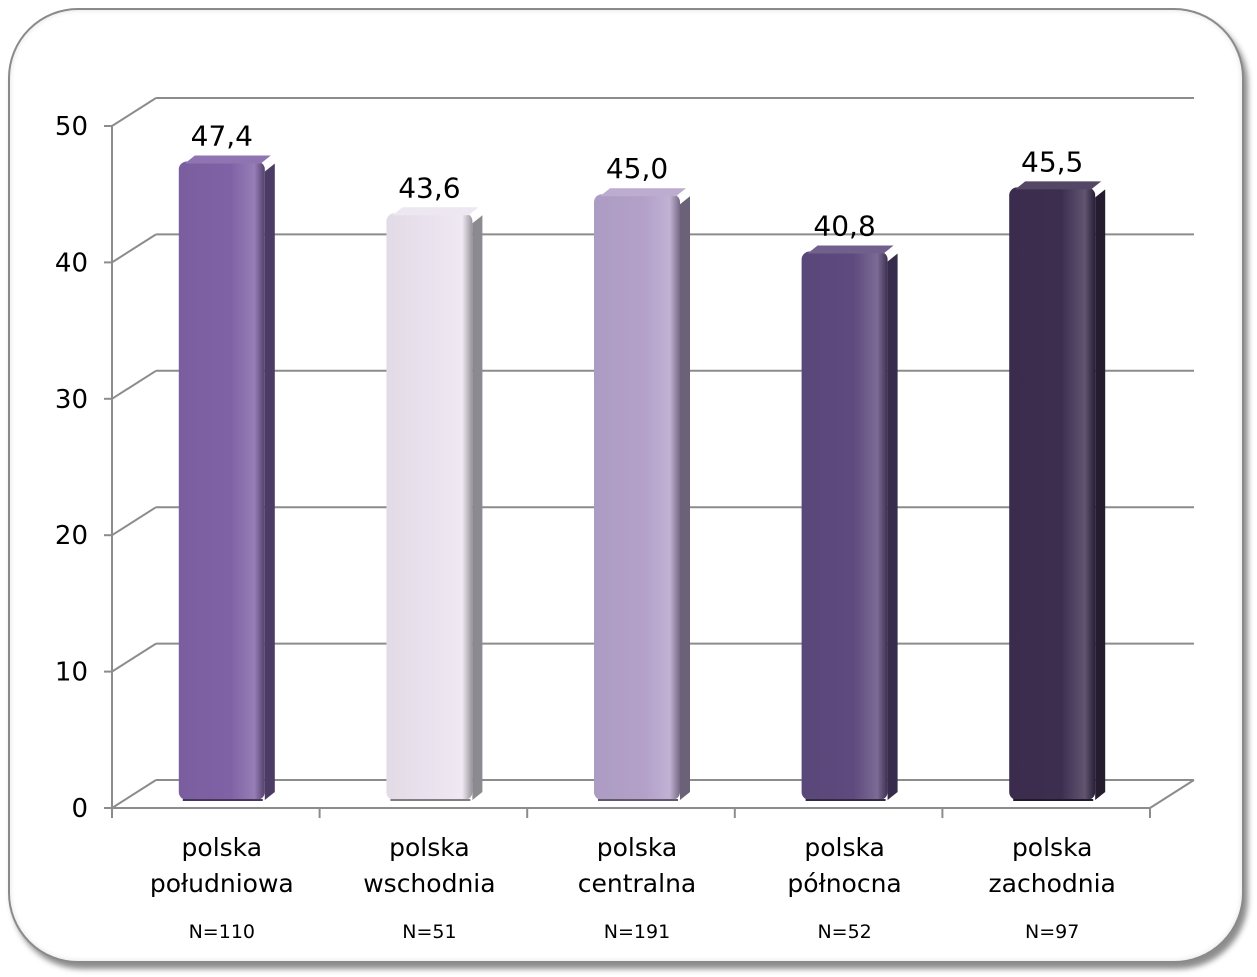 The image size is (1257, 977). What do you see at coordinates (71, 400) in the screenshot?
I see `y-tick-label: 30` at bounding box center [71, 400].